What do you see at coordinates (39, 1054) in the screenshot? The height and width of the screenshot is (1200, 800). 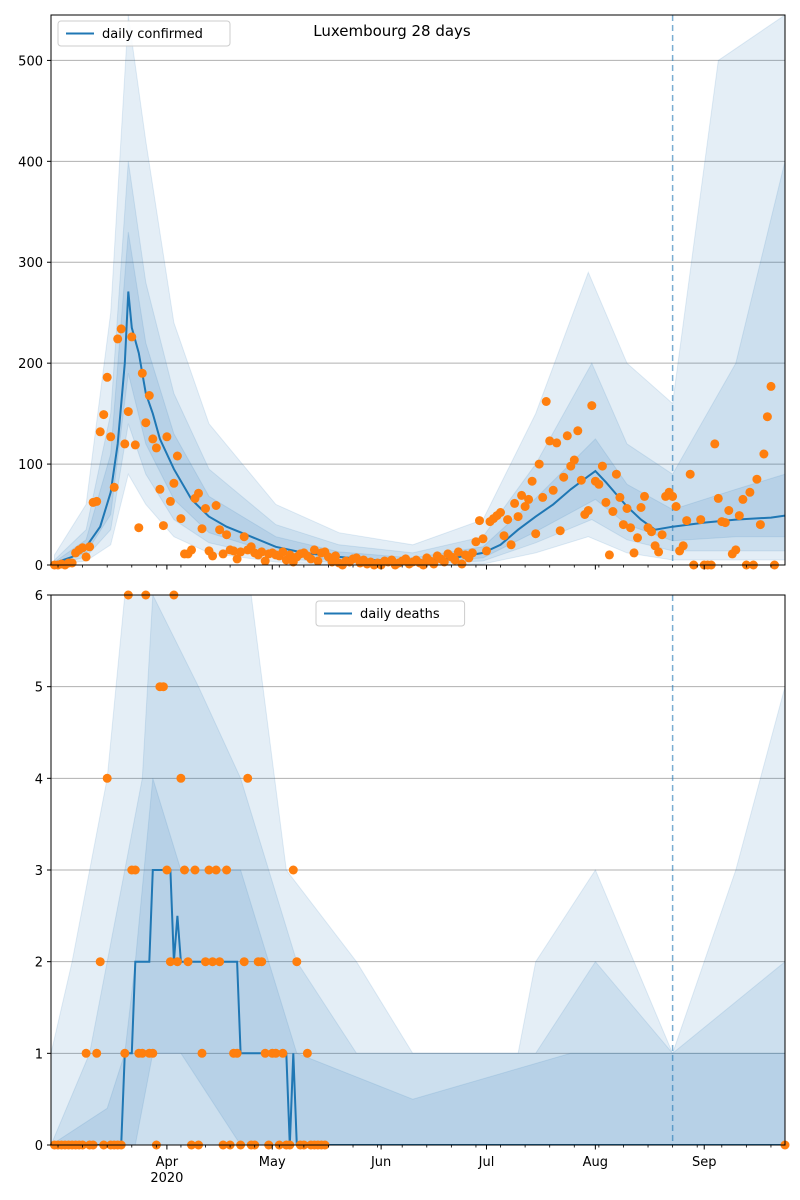 I see `y-tick-label: 1` at bounding box center [39, 1054].